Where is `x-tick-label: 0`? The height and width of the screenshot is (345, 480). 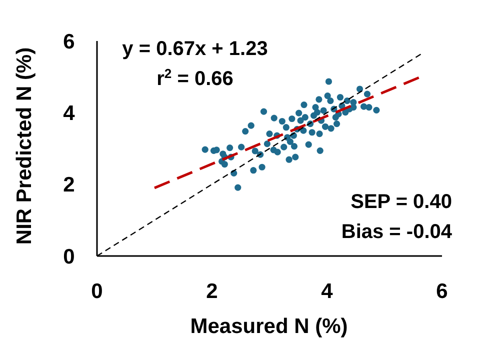 x-tick-label: 0 is located at coordinates (97, 291).